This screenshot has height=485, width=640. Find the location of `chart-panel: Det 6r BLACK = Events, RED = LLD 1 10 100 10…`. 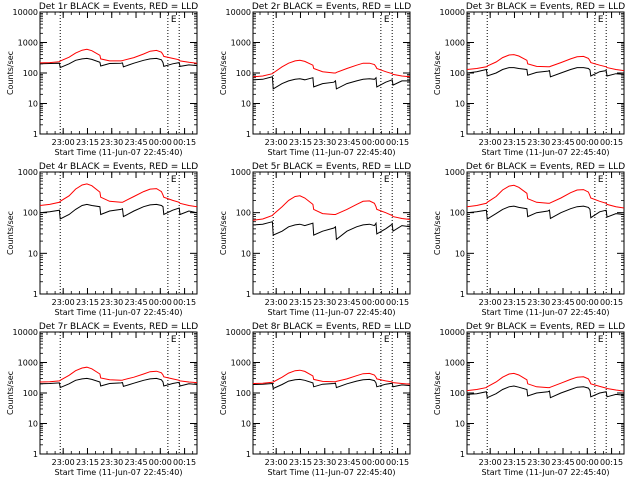

chart-panel: Det 6r BLACK = Events, RED = LLD 1 10 100 10… is located at coordinates (529, 239).